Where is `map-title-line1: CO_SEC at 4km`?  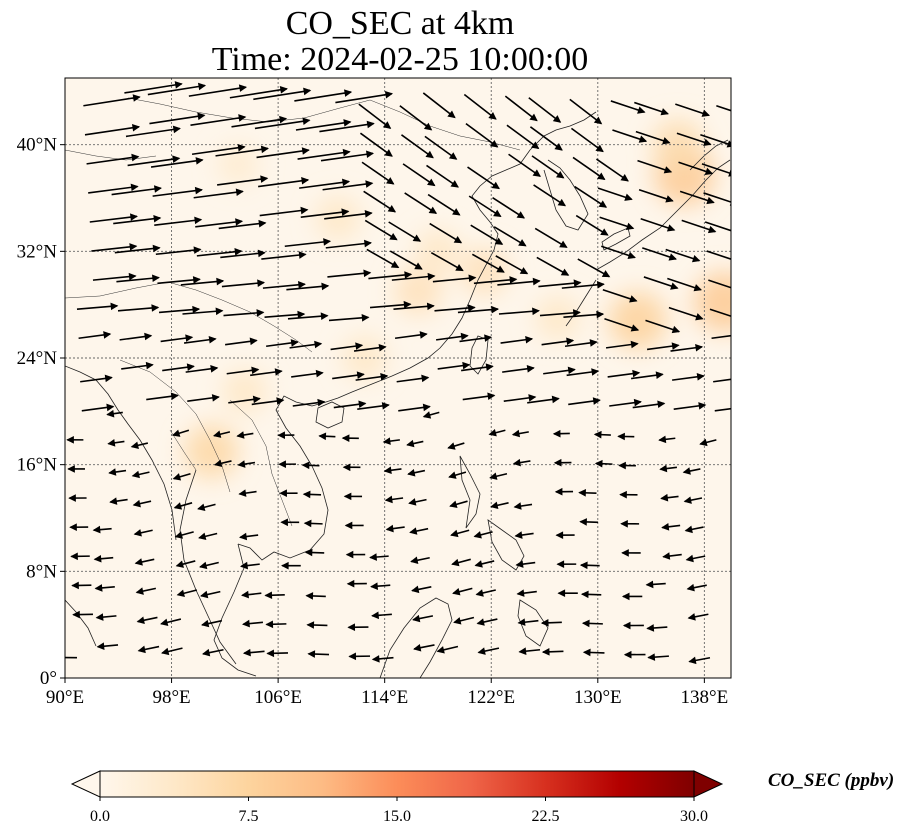 map-title-line1: CO_SEC at 4km is located at coordinates (400, 23).